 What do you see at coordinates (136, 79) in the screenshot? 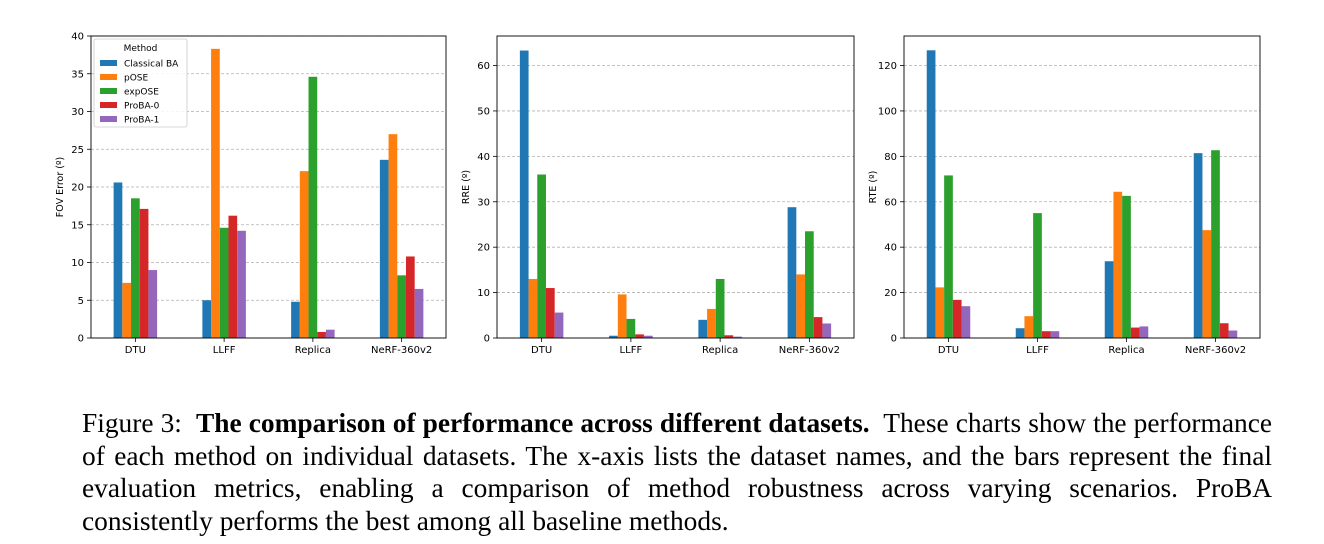
I see `fov-error-legend-label: pOSE` at bounding box center [136, 79].